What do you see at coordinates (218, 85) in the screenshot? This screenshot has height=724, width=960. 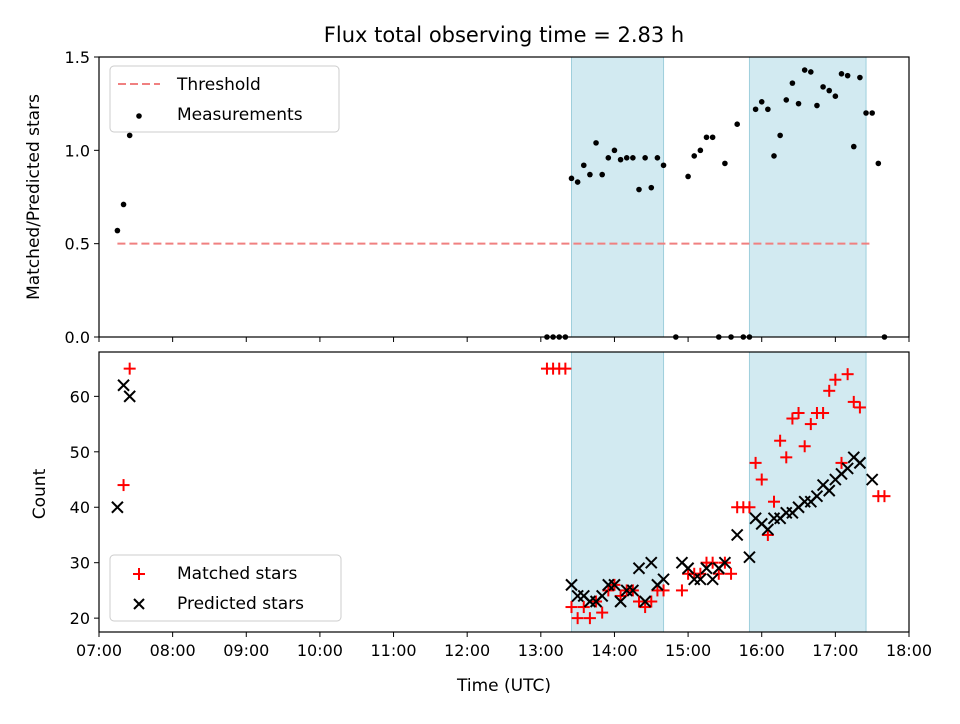 I see `threshold-legend-label: Threshold` at bounding box center [218, 85].